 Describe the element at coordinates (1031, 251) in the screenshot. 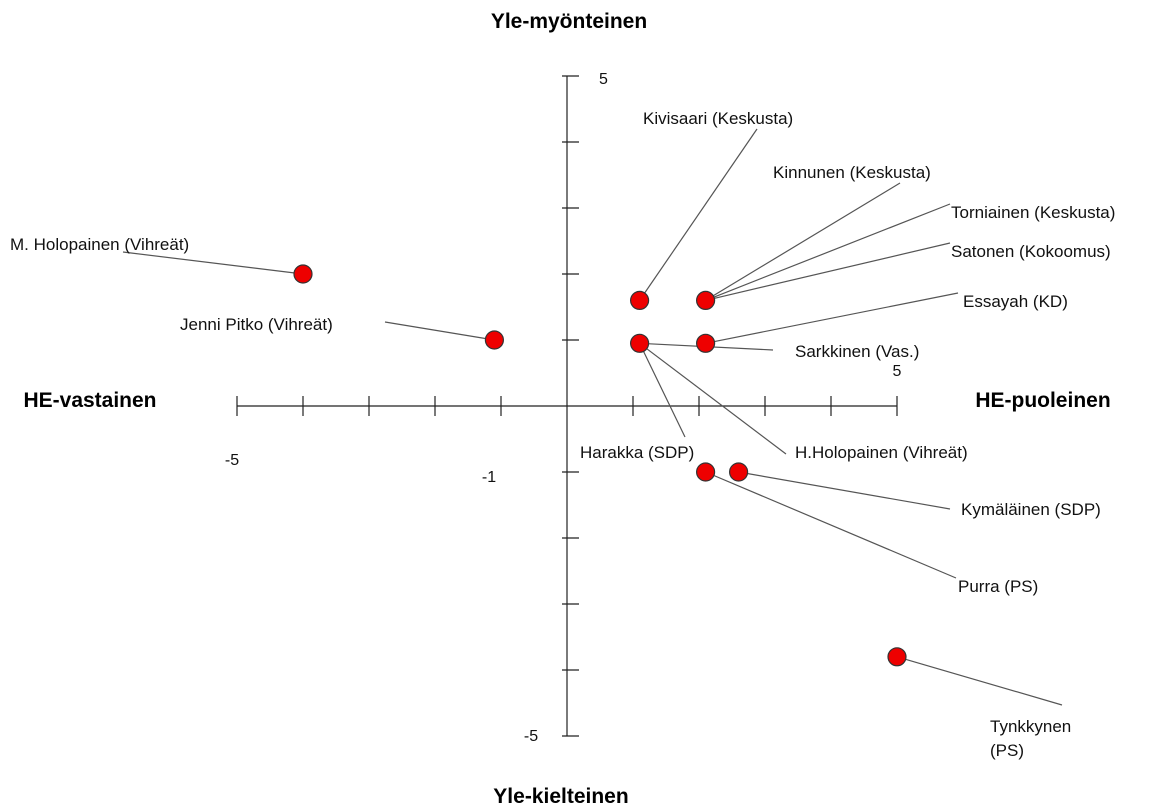

I see `point-label: Satonen (Kokoomus)` at that location.